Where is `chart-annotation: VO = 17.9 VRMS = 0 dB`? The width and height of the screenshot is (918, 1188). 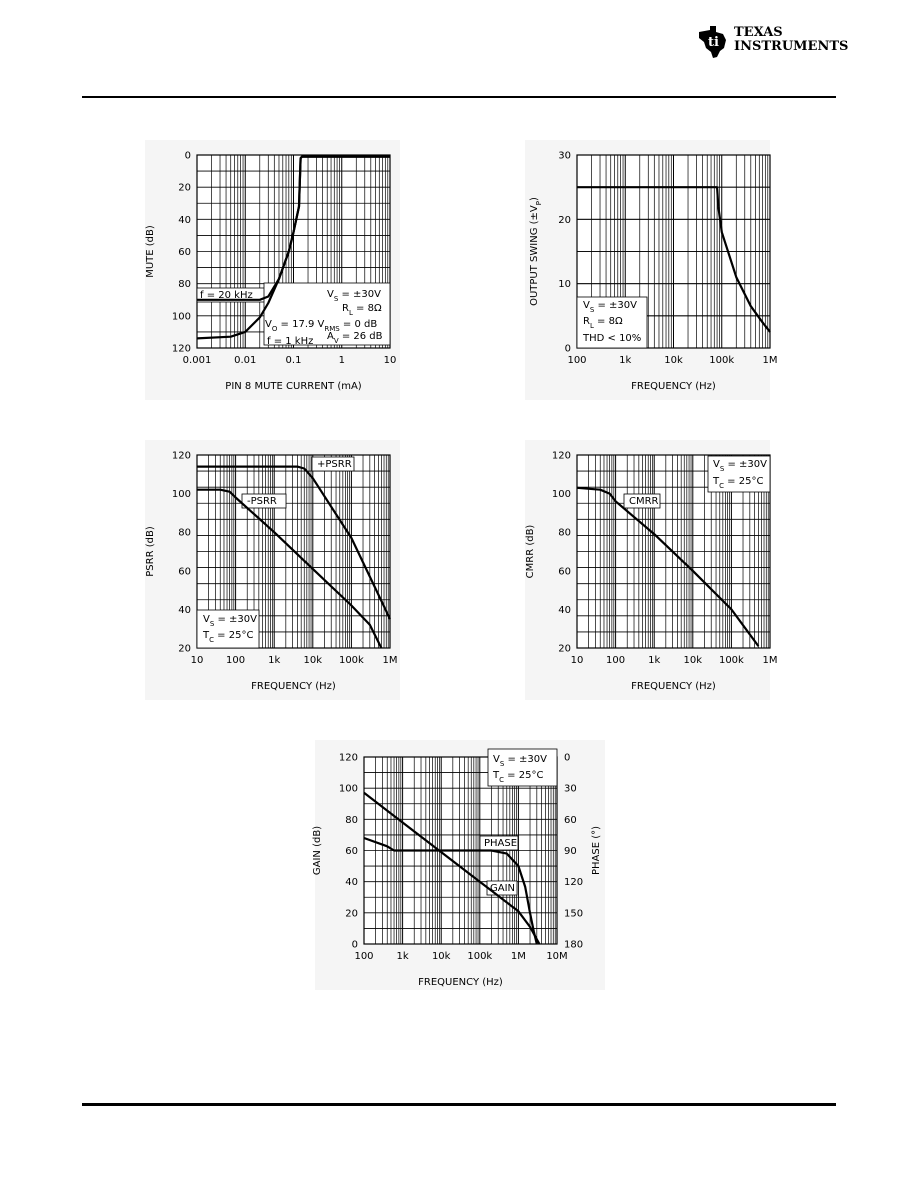
chart-annotation: VO = 17.9 VRMS = 0 dB is located at coordinates (321, 326).